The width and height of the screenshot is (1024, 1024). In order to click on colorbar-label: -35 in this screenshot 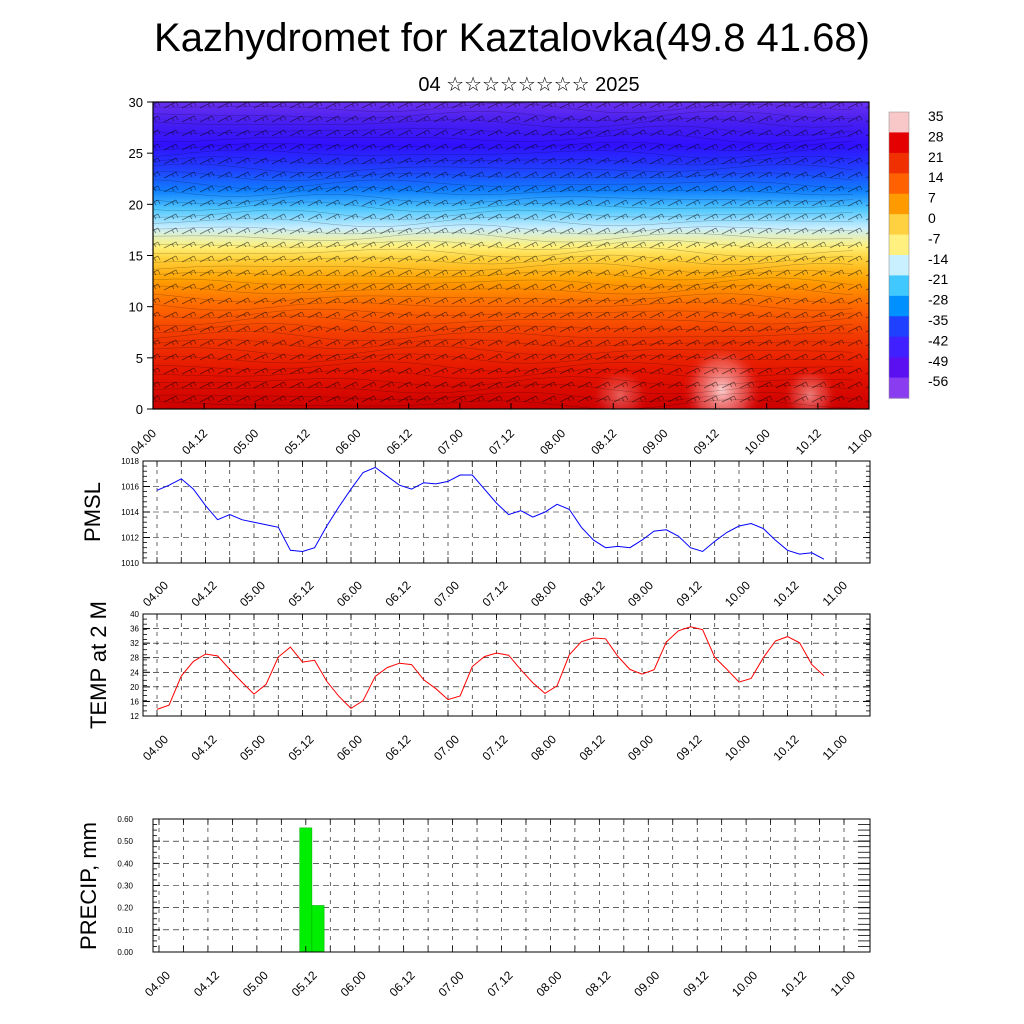, I will do `click(938, 320)`.